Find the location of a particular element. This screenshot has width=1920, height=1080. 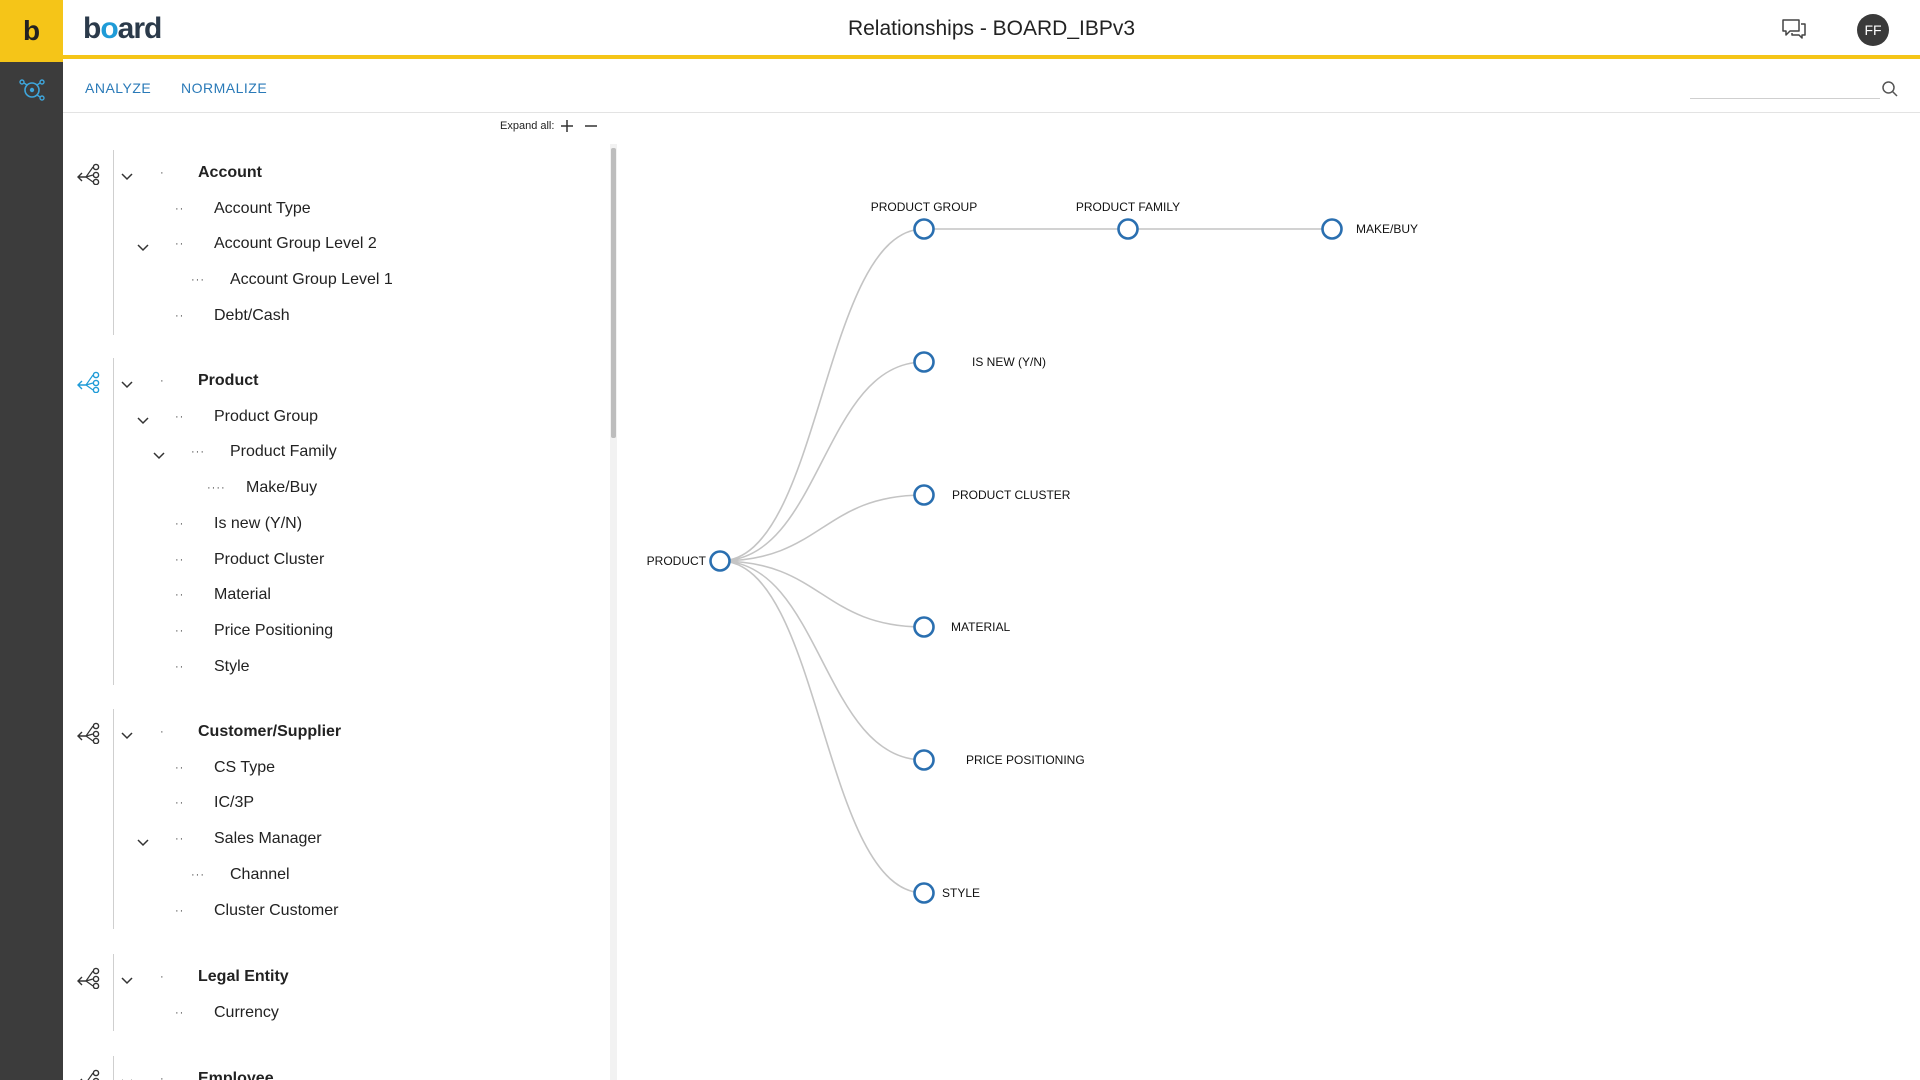

tree-item-label: Cluster Customer is located at coordinates (276, 910).